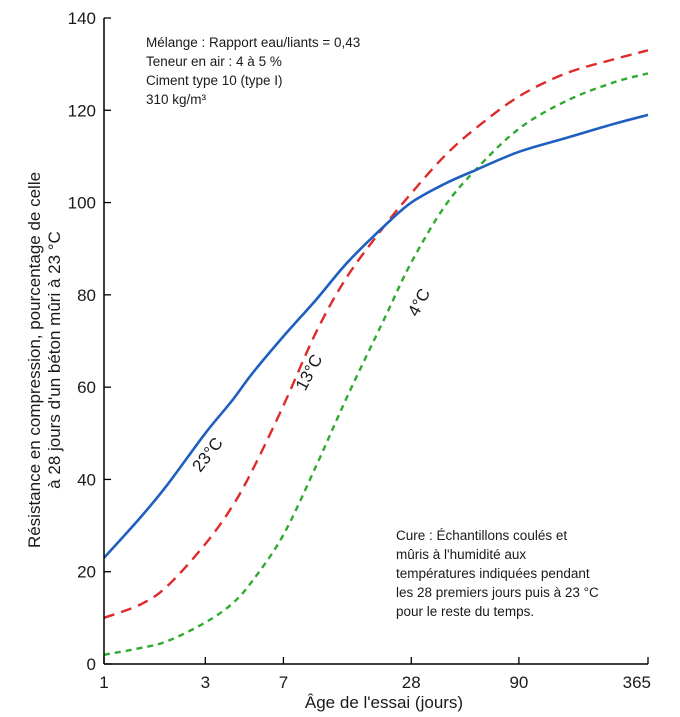  Describe the element at coordinates (493, 573) in the screenshot. I see `cure-note-line-3: températures indiquées pendant` at that location.